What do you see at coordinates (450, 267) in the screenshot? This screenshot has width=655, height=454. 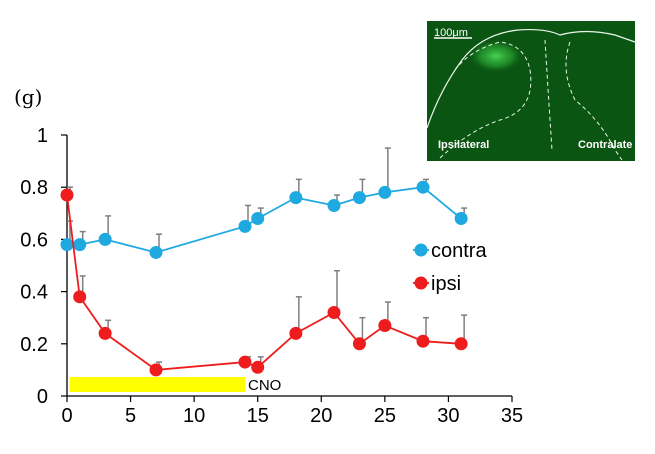 I see `legend: contra ipsi` at bounding box center [450, 267].